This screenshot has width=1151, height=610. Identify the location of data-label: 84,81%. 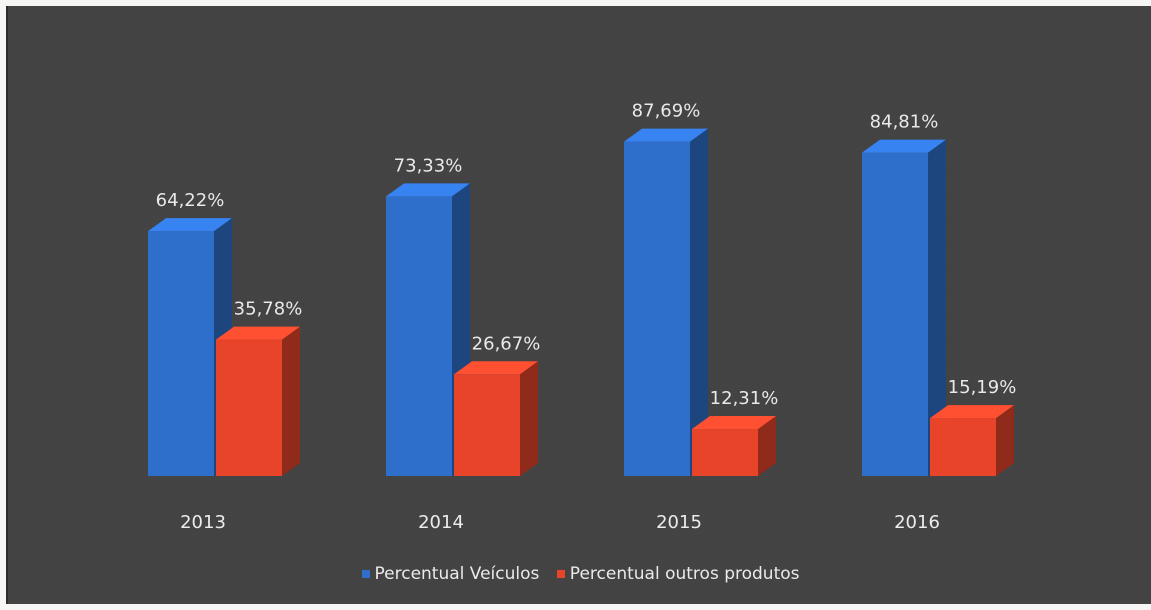
(904, 122).